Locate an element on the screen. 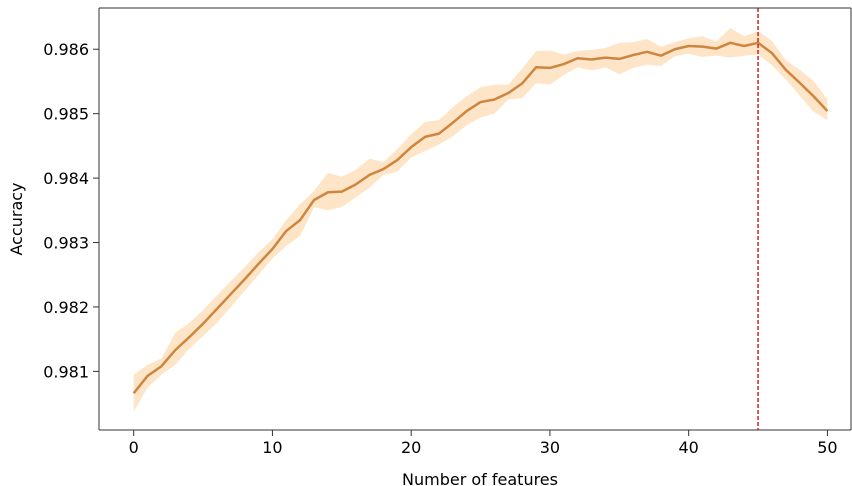 The height and width of the screenshot is (486, 852). y-tick-label: 0.985 is located at coordinates (66, 114).